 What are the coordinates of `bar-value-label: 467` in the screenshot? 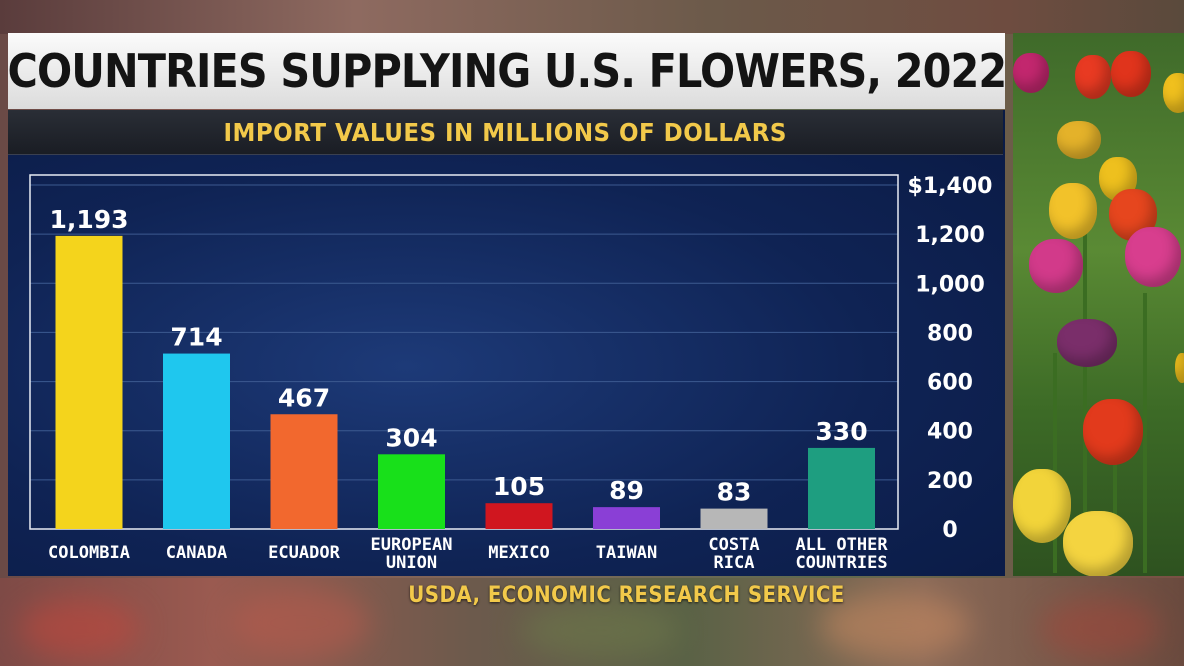 It's located at (304, 397).